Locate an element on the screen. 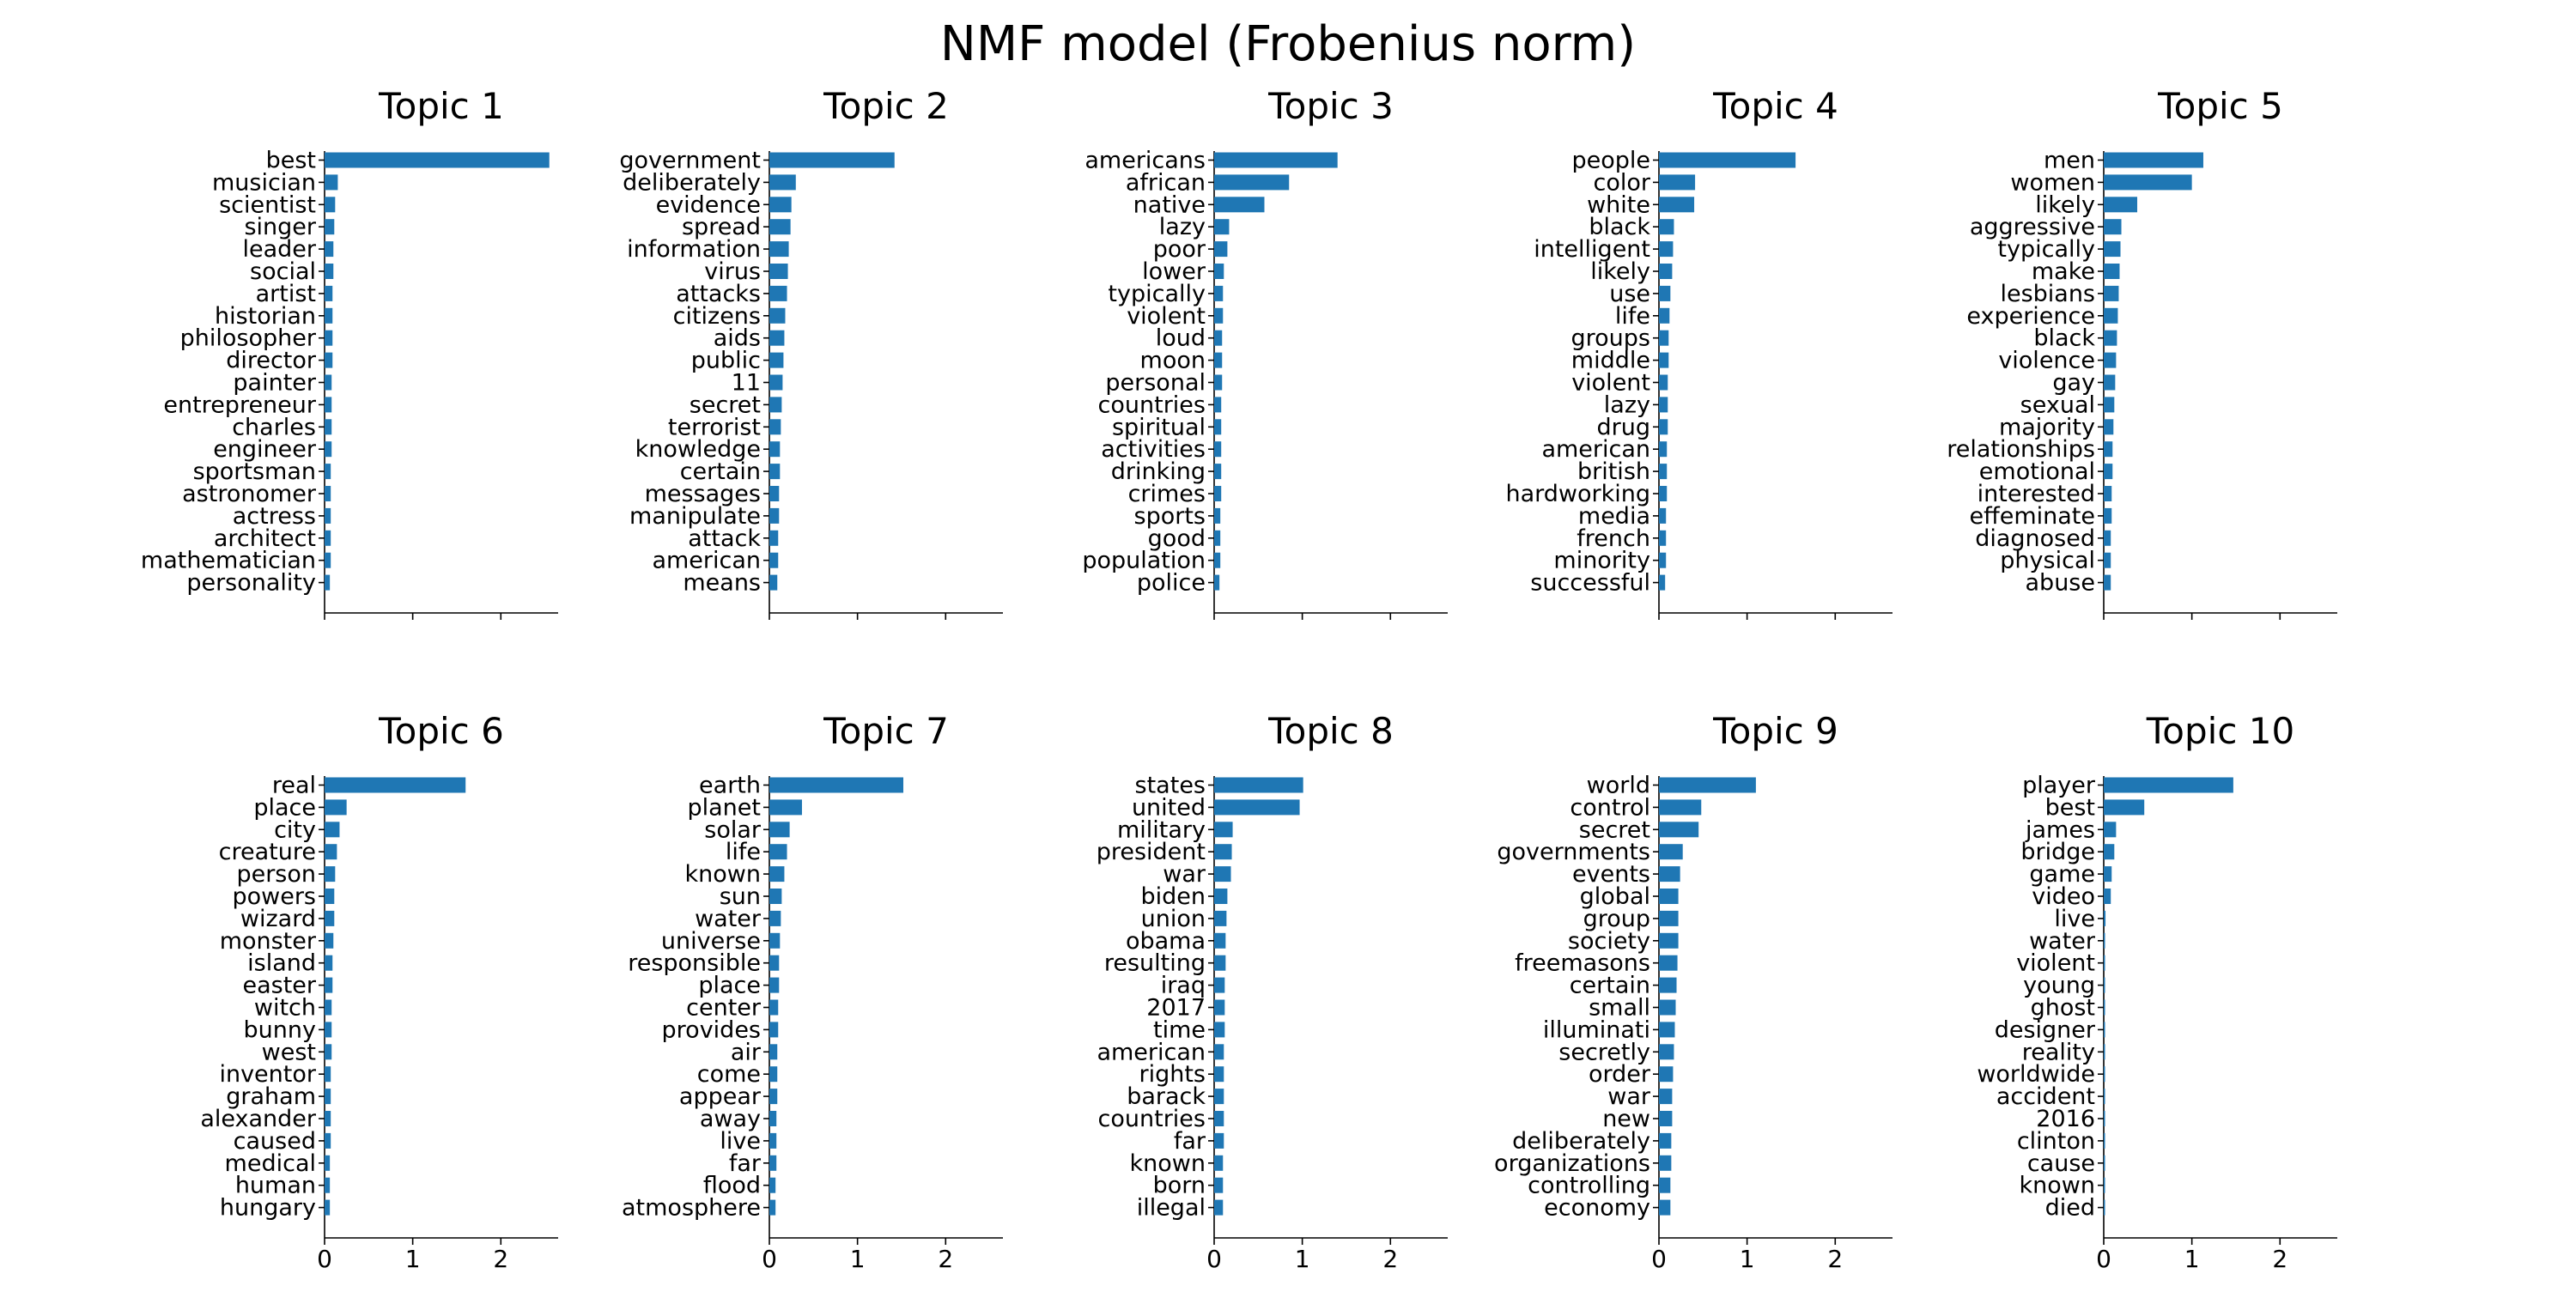 Image resolution: width=2576 pixels, height=1292 pixels. category-label: native is located at coordinates (1169, 204).